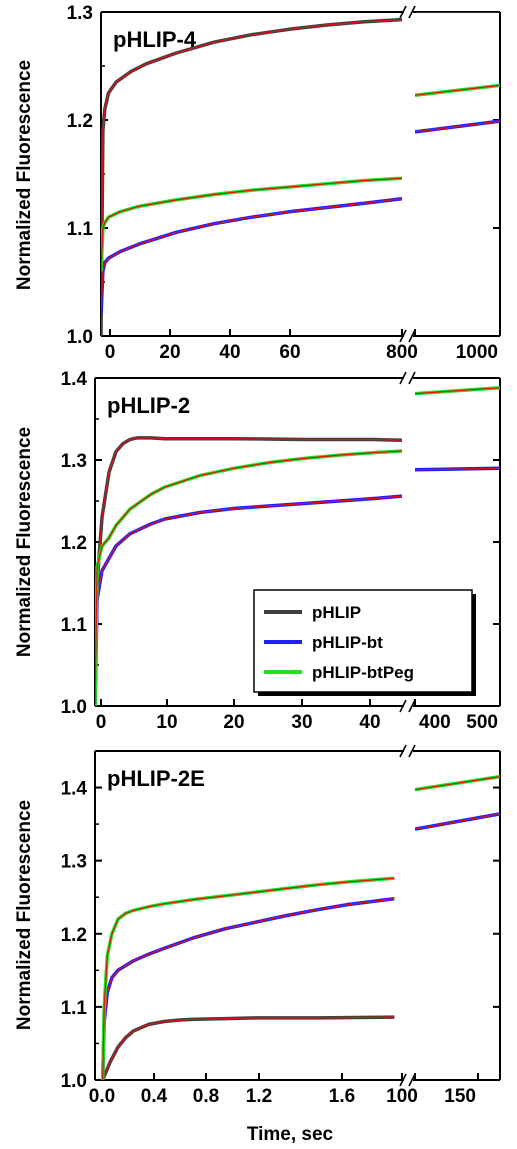 This screenshot has width=517, height=1149. I want to click on x-tick-label: 1000, so click(477, 352).